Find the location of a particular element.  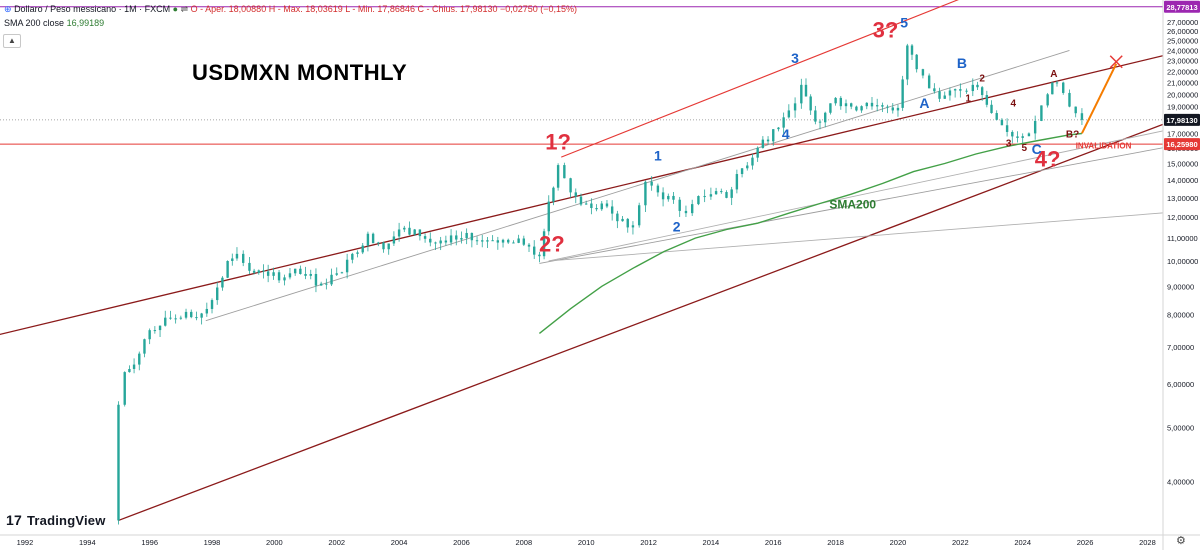

tradingview-logo-icon: 17 is located at coordinates (14, 520).